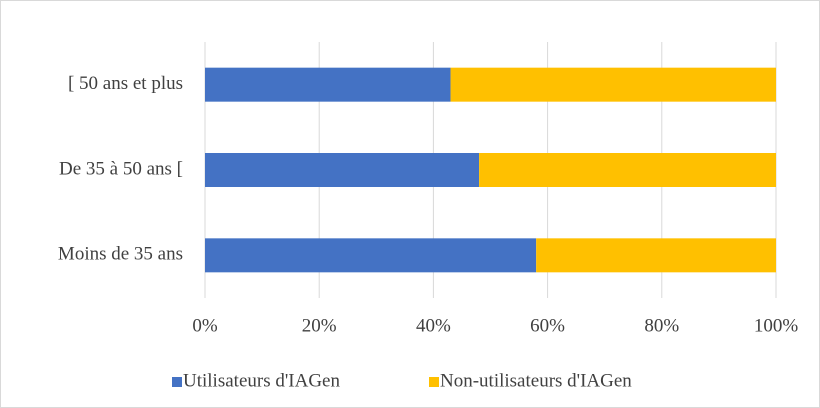  Describe the element at coordinates (319, 325) in the screenshot. I see `x-tick-label: 20%` at that location.